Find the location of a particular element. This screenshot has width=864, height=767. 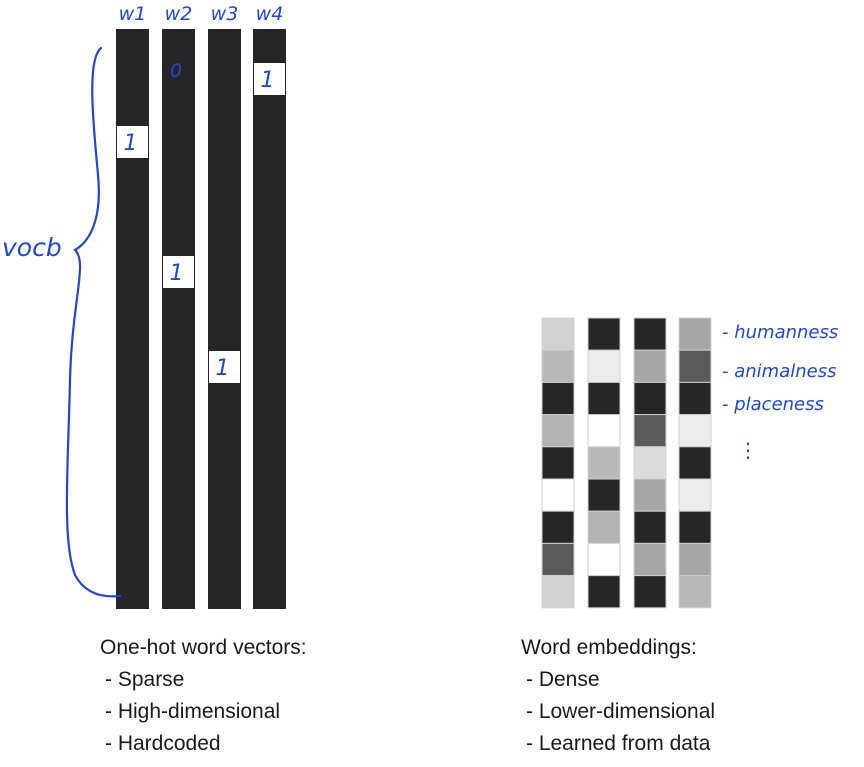

vocab-label: vocb is located at coordinates (32, 247).